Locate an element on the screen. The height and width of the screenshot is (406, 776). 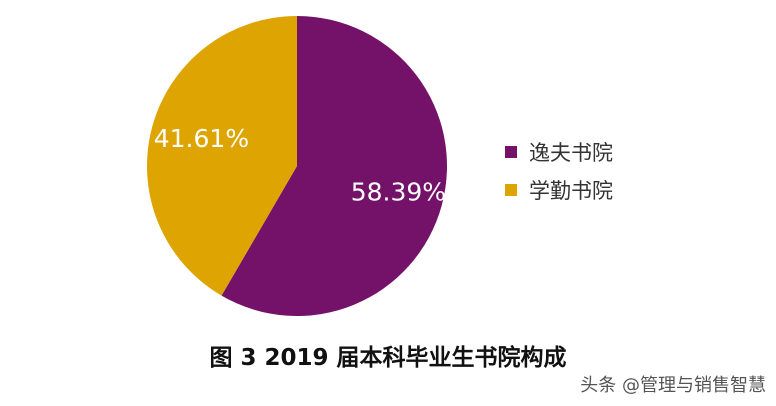
data-label-yifu: 58.39% is located at coordinates (398, 191).